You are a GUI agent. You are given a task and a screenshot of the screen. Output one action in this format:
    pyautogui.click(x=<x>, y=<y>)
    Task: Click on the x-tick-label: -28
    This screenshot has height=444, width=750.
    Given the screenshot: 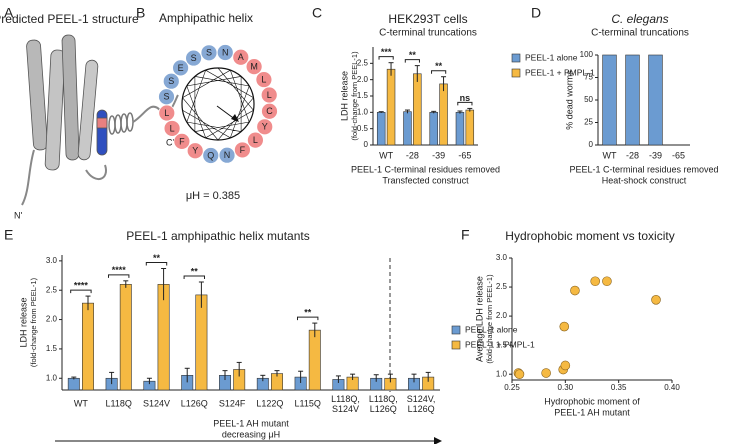 What is the action you would take?
    pyautogui.click(x=632, y=155)
    